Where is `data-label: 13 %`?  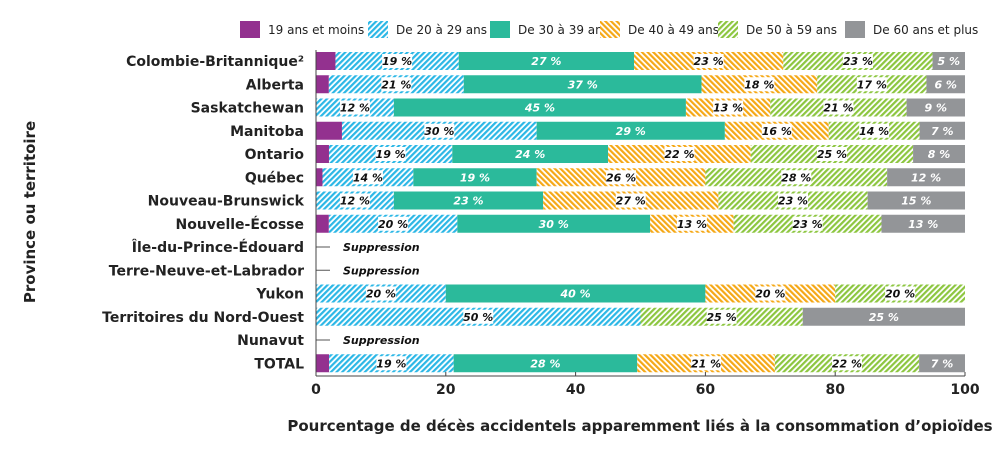
data-label: 13 % is located at coordinates (692, 224).